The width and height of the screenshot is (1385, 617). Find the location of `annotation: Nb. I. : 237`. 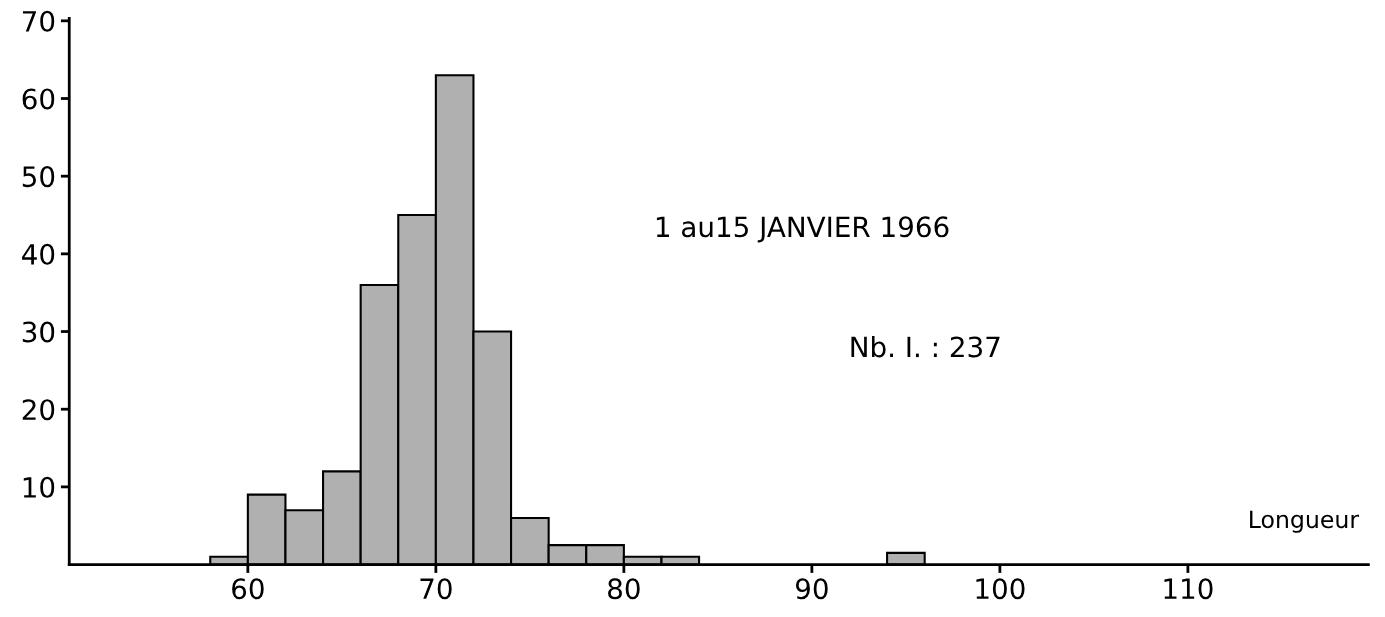

annotation: Nb. I. : 237 is located at coordinates (925, 346).